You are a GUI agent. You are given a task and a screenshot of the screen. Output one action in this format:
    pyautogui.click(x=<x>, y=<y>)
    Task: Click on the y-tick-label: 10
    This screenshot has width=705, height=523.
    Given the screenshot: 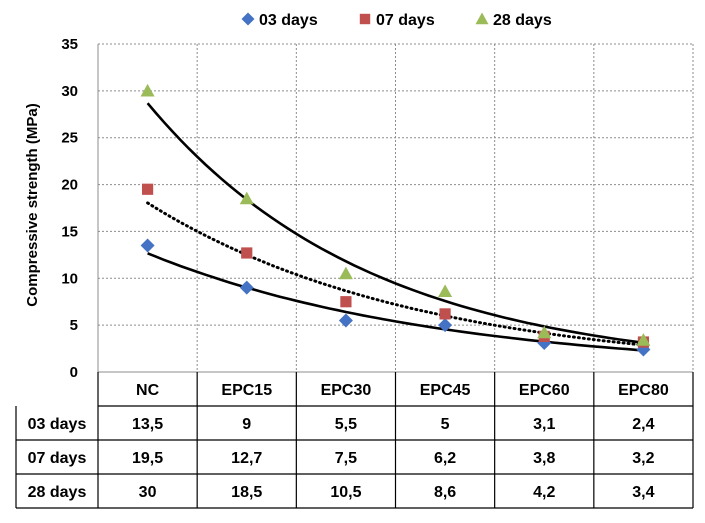 What is the action you would take?
    pyautogui.click(x=69, y=278)
    